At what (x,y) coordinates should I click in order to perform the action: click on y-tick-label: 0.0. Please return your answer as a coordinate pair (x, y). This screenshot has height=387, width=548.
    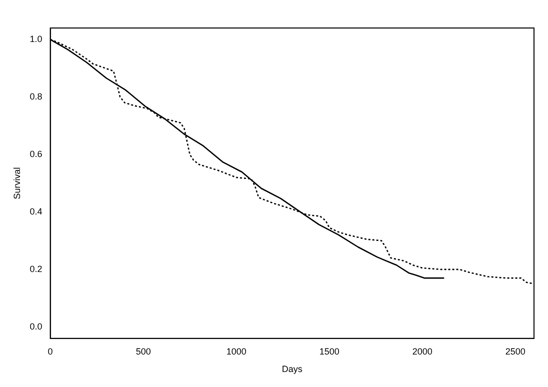
    Looking at the image, I should click on (36, 326).